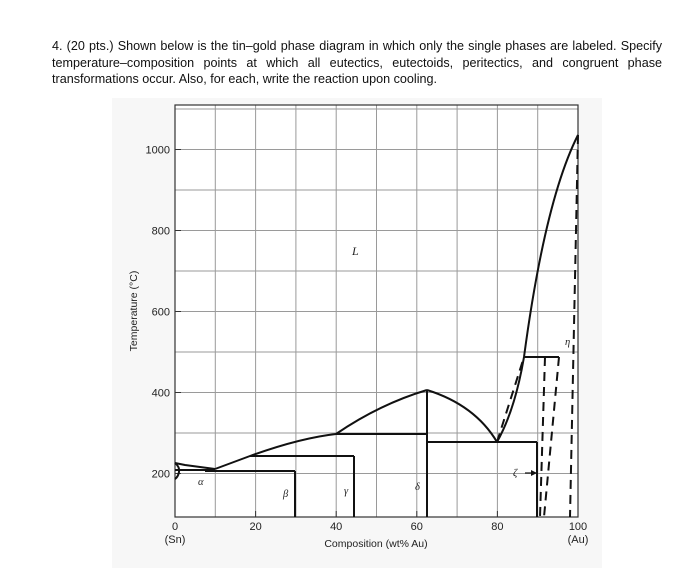  I want to click on alpha-solvus, so click(177, 471).